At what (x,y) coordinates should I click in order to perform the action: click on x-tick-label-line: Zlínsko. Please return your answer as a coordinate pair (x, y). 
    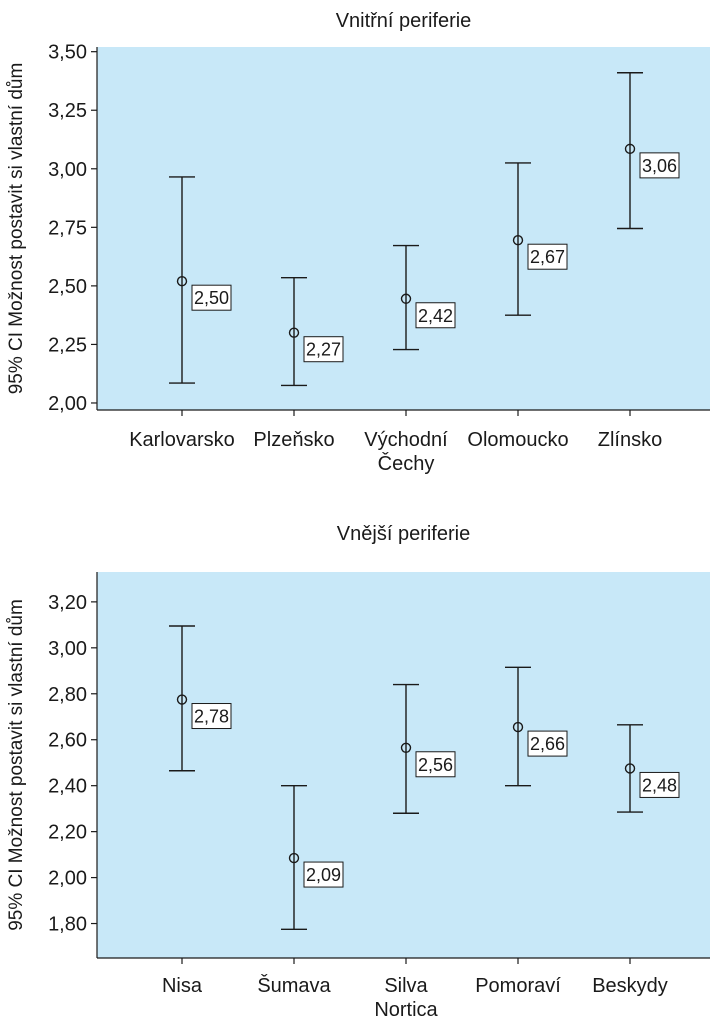
    Looking at the image, I should click on (630, 440).